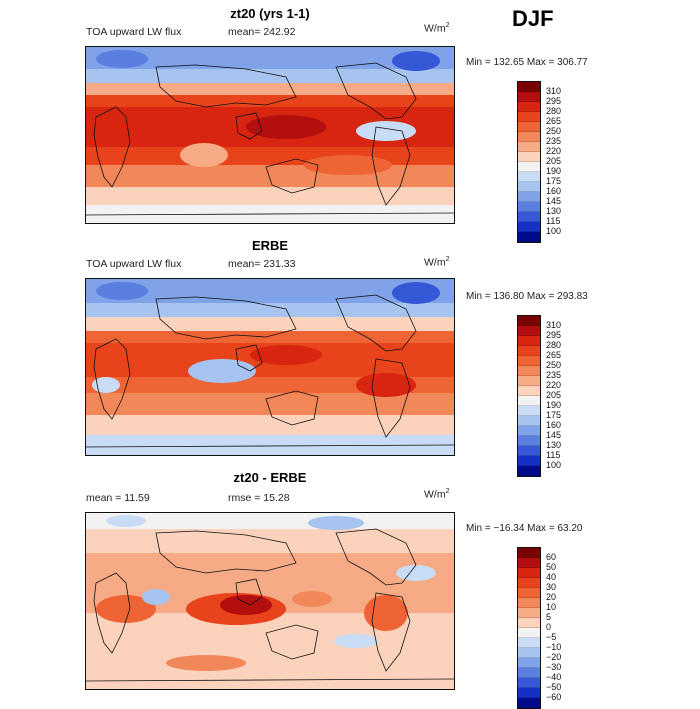 The image size is (700, 709). What do you see at coordinates (527, 296) in the screenshot?
I see `panel2-minmax: Min = 136.80 Max = 293.83` at bounding box center [527, 296].